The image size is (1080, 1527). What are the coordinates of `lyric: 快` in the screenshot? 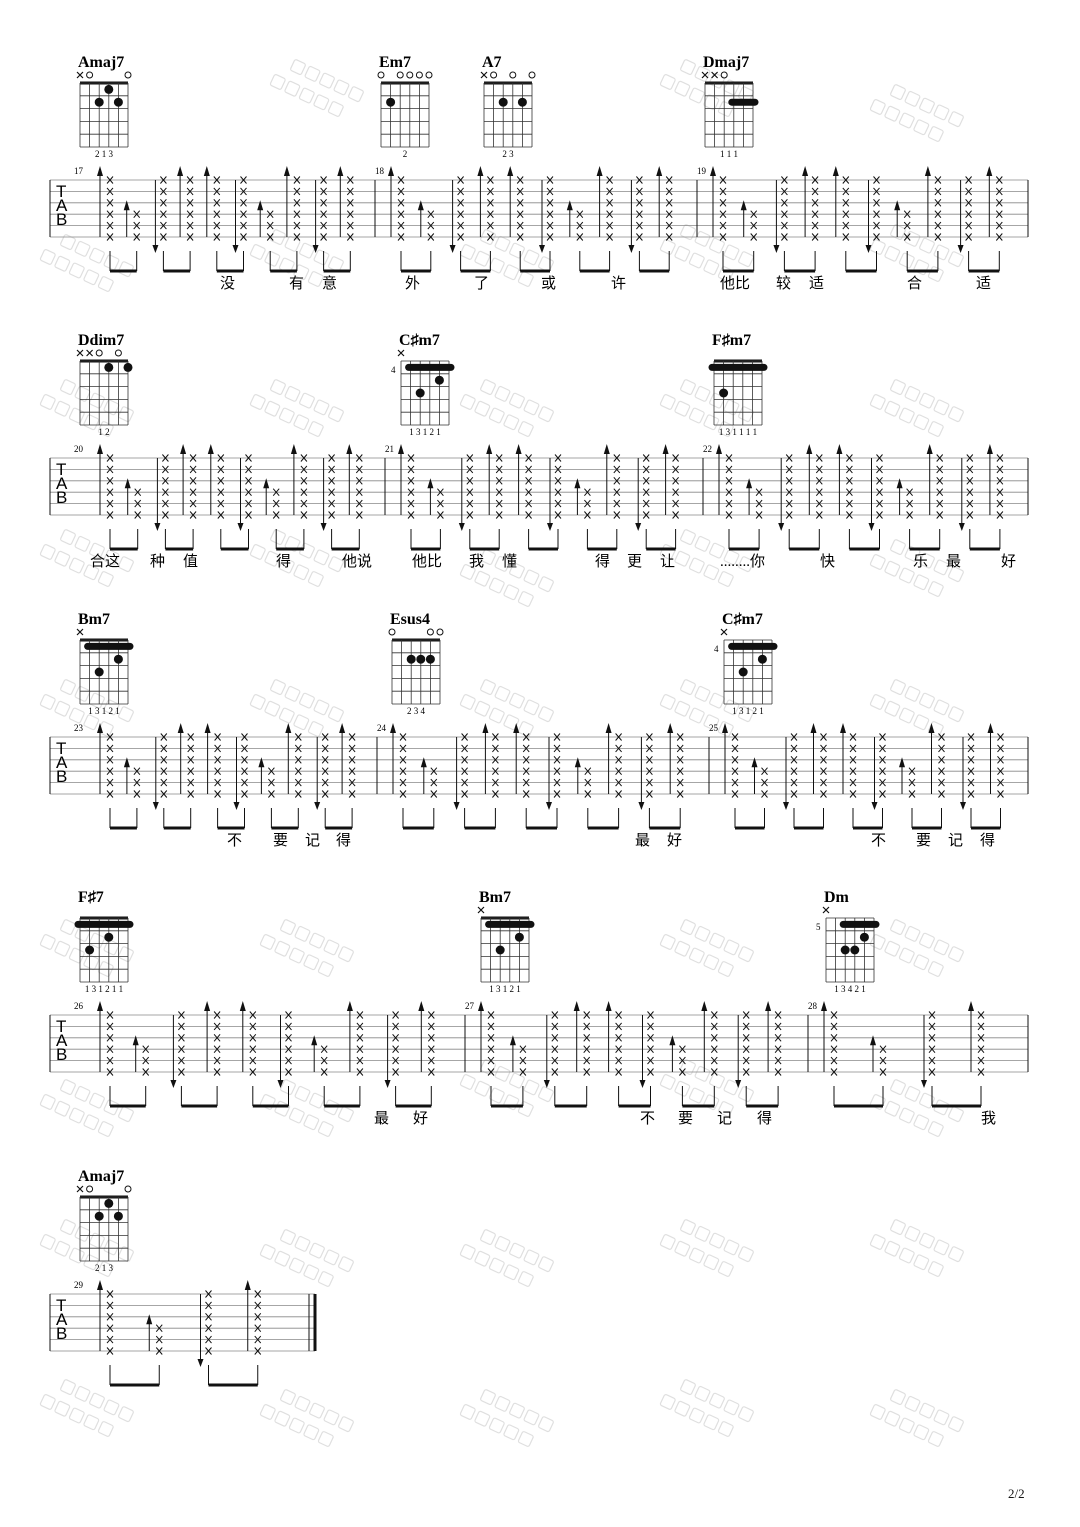 It's located at (827, 561).